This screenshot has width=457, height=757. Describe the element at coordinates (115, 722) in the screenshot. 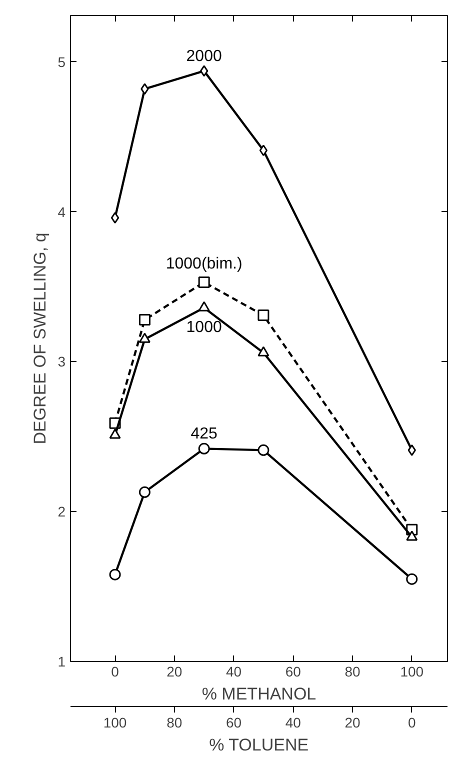

I see `x2-tick-label: 100` at that location.